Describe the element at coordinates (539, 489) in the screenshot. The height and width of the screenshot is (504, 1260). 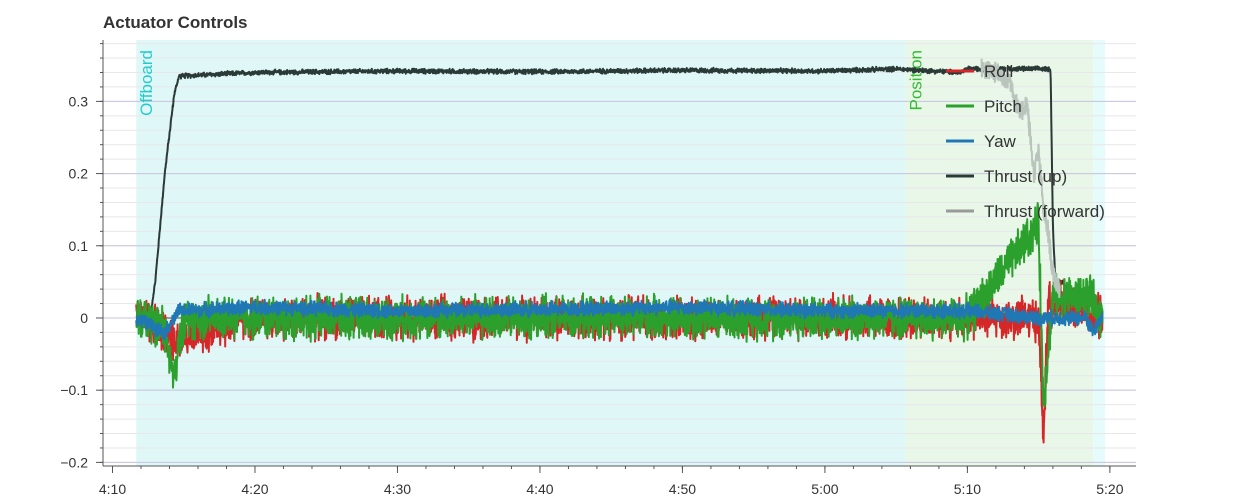
I see `x-tick-label: 4:40` at that location.